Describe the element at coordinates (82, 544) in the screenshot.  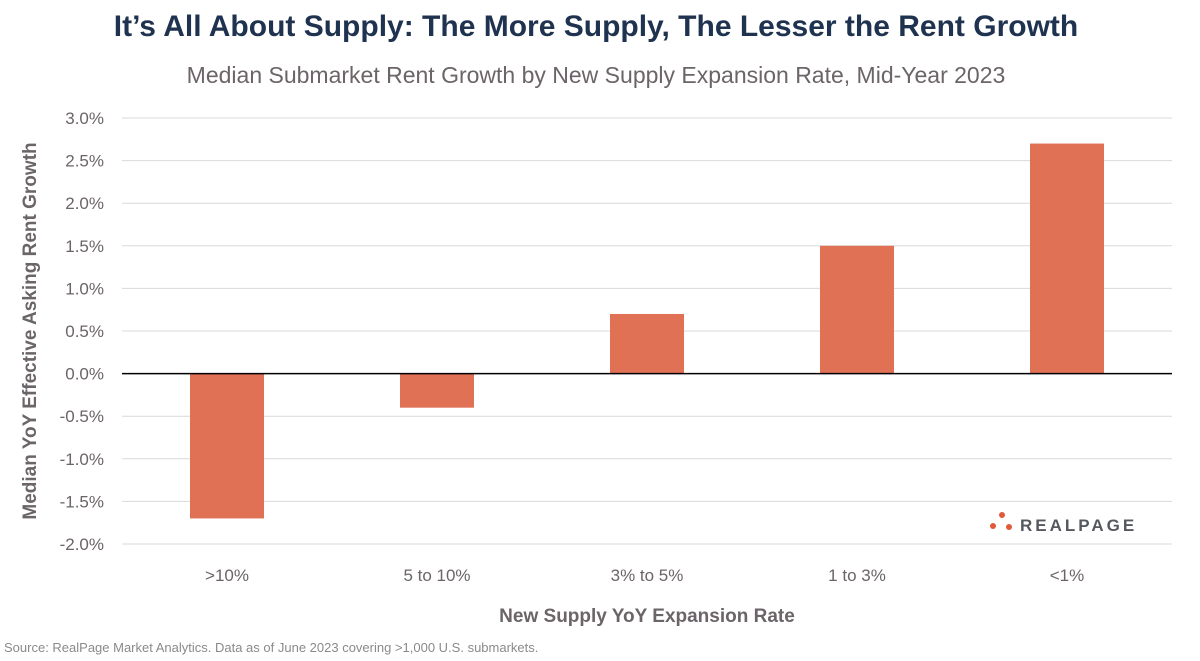
I see `y-tick-label: -2.0%` at that location.